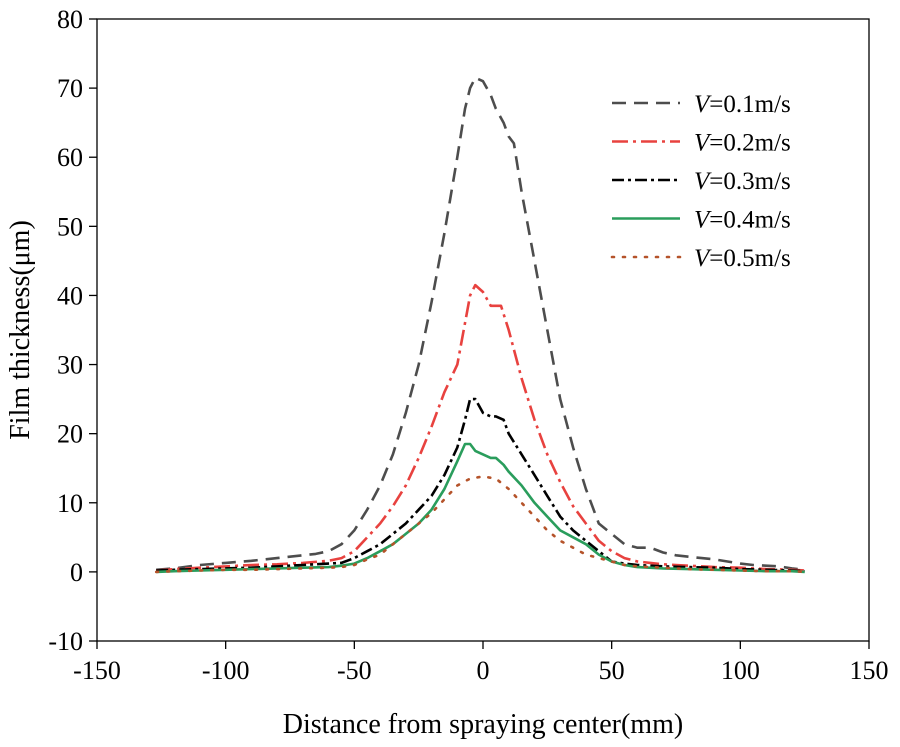 The width and height of the screenshot is (900, 747). Describe the element at coordinates (226, 670) in the screenshot. I see `x-tick-label: -100` at that location.